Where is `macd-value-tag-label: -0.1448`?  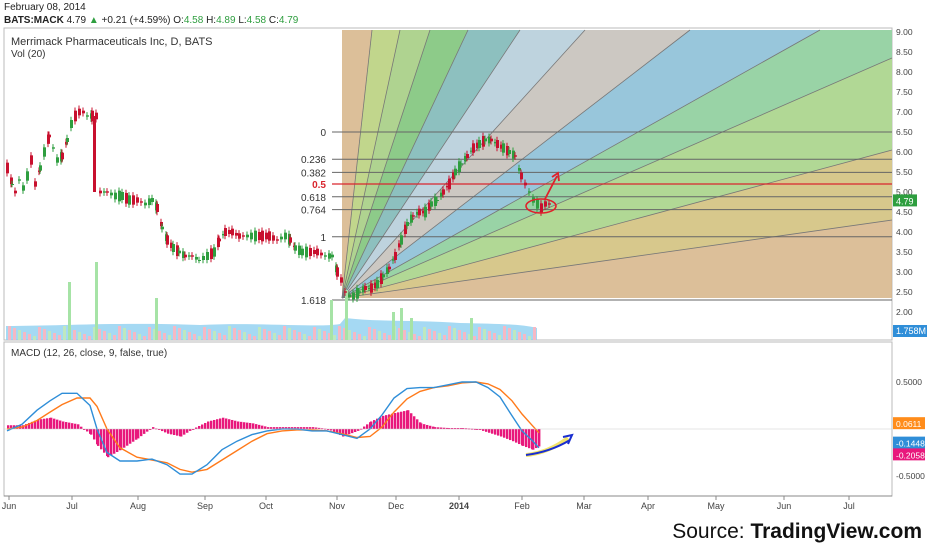
macd-value-tag-label: -0.1448 is located at coordinates (910, 444).